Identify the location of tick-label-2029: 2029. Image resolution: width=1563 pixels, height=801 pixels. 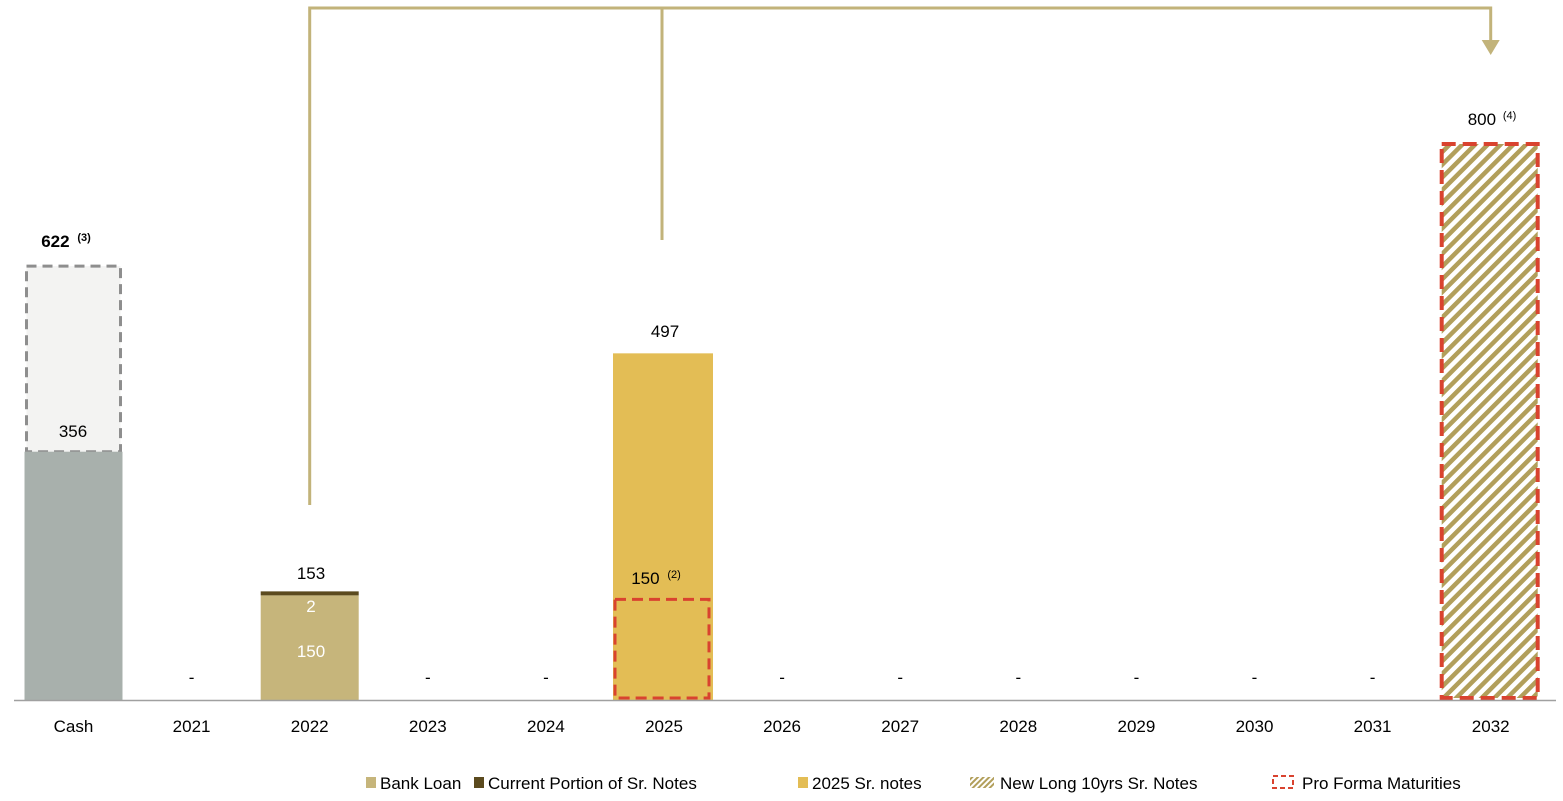
(1136, 726).